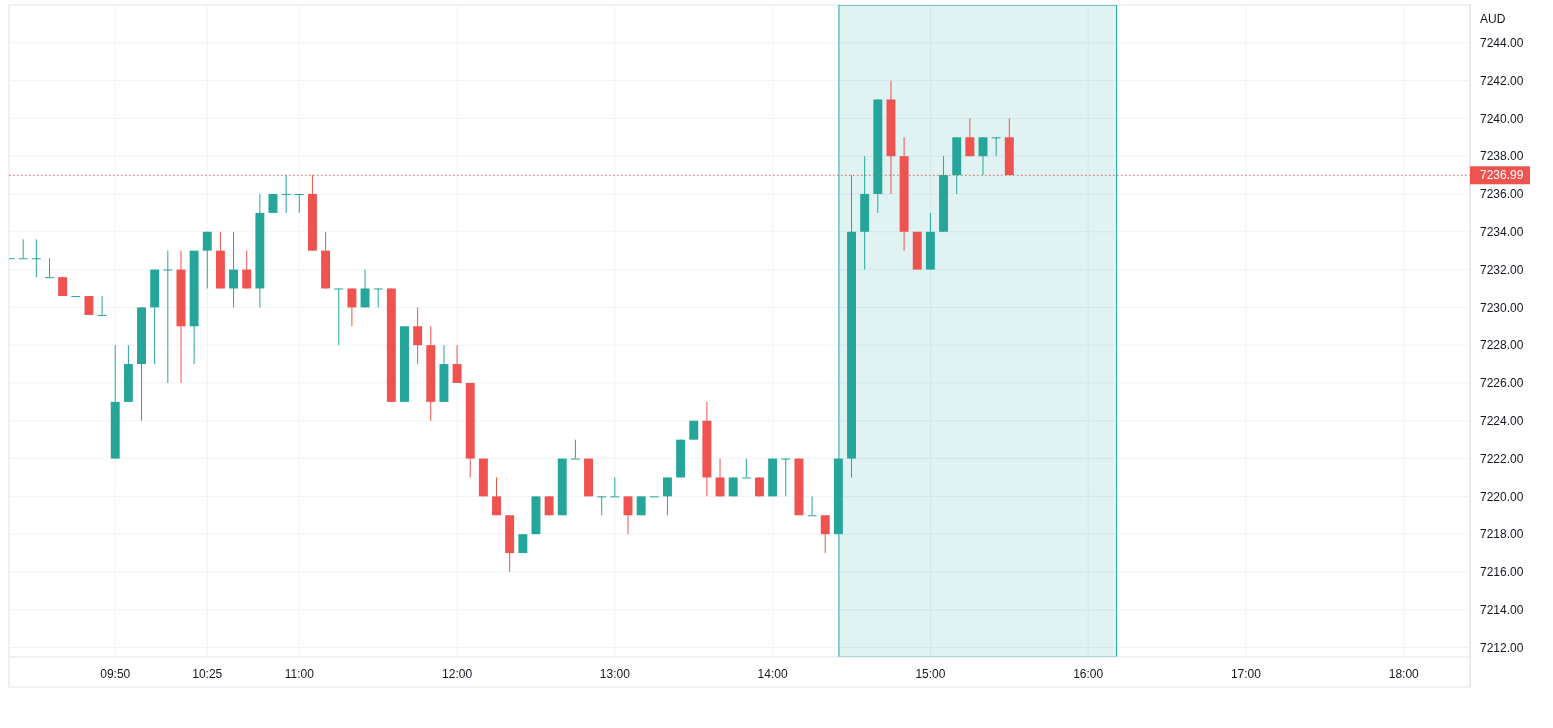 This screenshot has height=728, width=1553. What do you see at coordinates (1502, 269) in the screenshot?
I see `y-tick-label: 7232.00` at bounding box center [1502, 269].